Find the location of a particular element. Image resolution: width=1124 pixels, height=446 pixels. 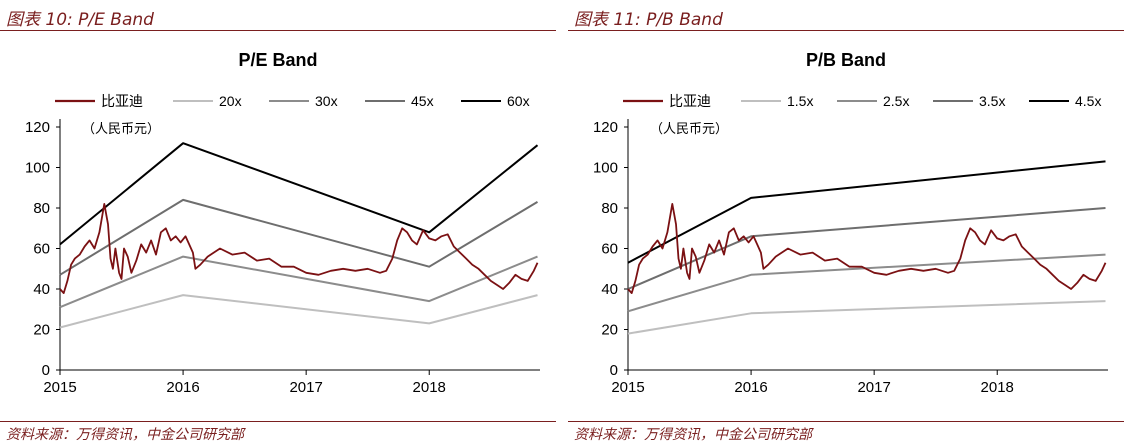

chart-title: P/E Band is located at coordinates (277, 60).